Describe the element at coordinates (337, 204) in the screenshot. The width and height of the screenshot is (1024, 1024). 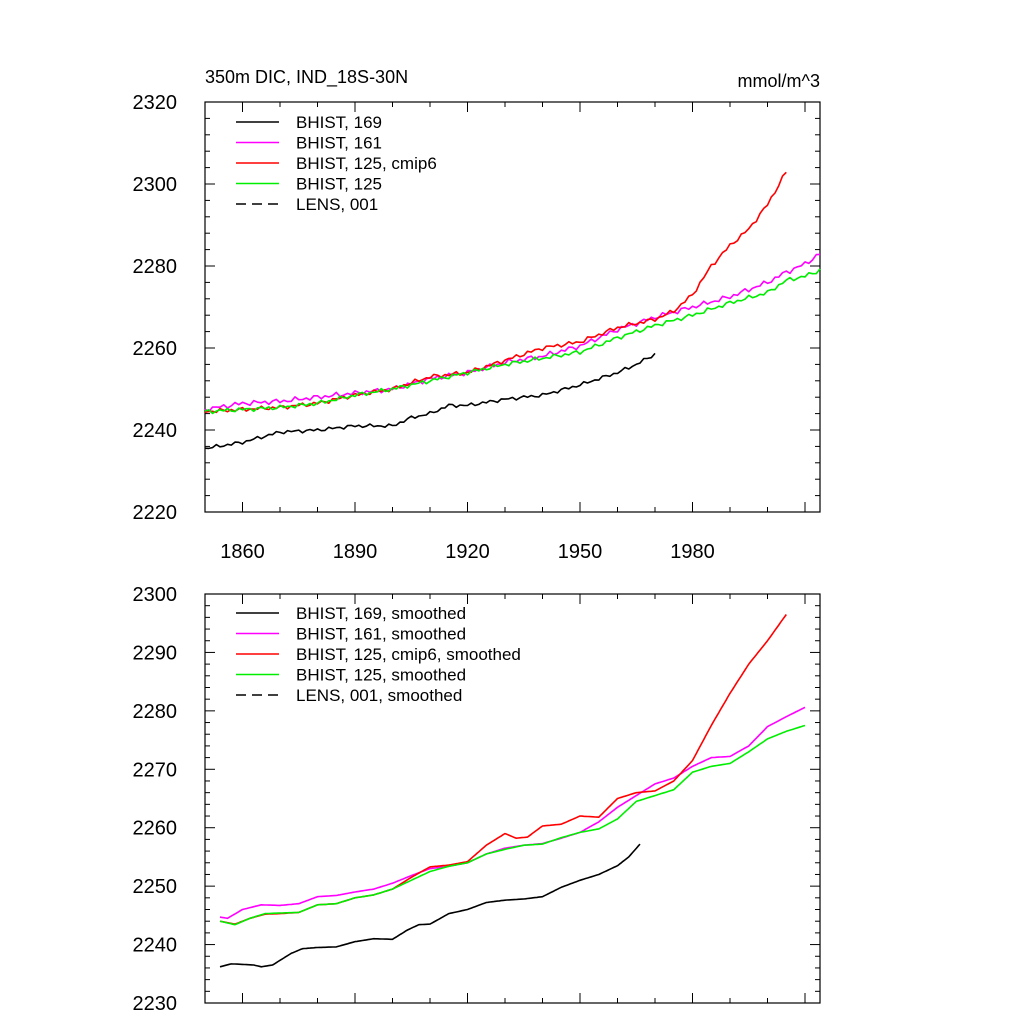
I see `legend-label: LENS, 001` at that location.